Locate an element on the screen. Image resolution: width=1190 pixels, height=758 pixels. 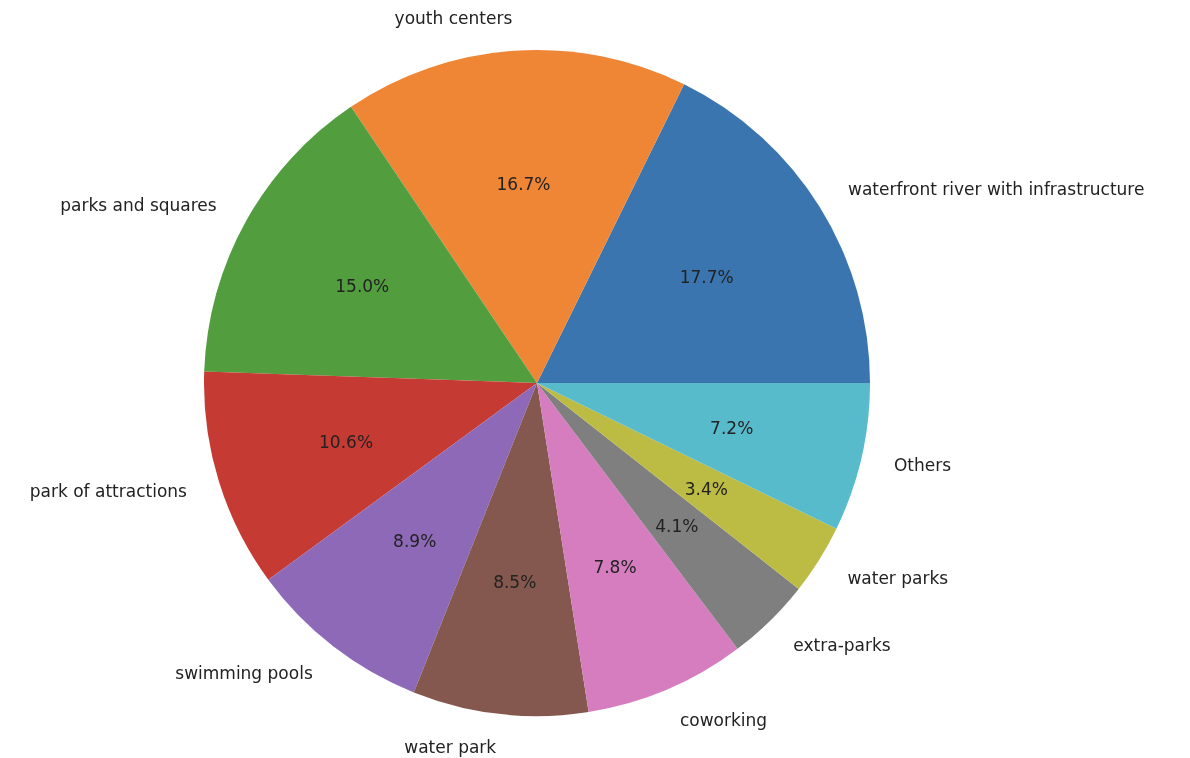
slice-label: parks and squares is located at coordinates (138, 205).